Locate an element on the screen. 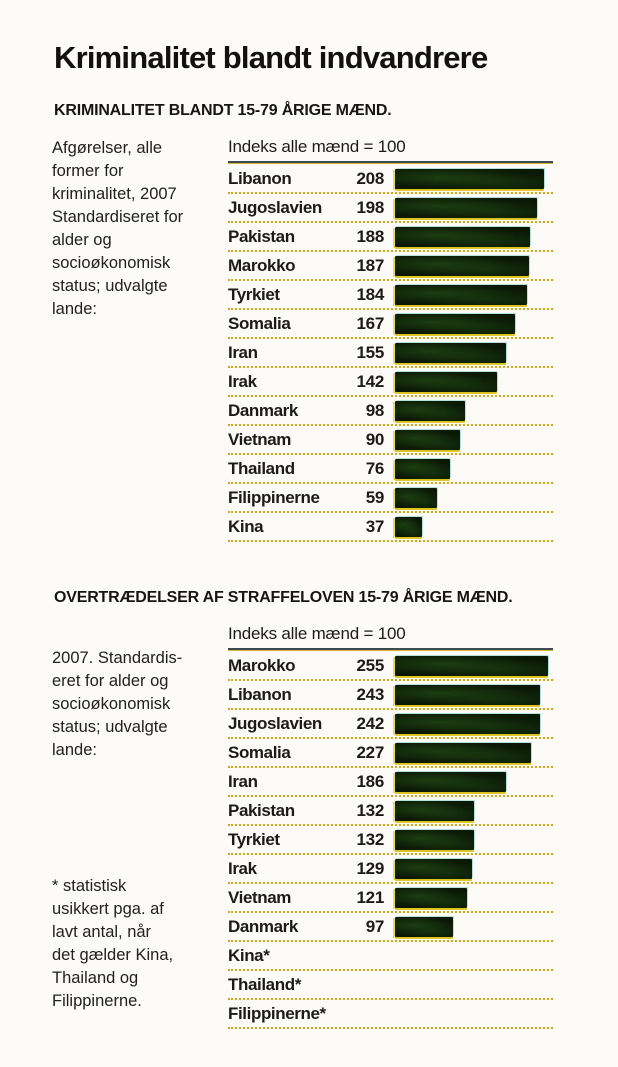 The image size is (618, 1067). table-row: Jugoslavien 242 is located at coordinates (390, 724).